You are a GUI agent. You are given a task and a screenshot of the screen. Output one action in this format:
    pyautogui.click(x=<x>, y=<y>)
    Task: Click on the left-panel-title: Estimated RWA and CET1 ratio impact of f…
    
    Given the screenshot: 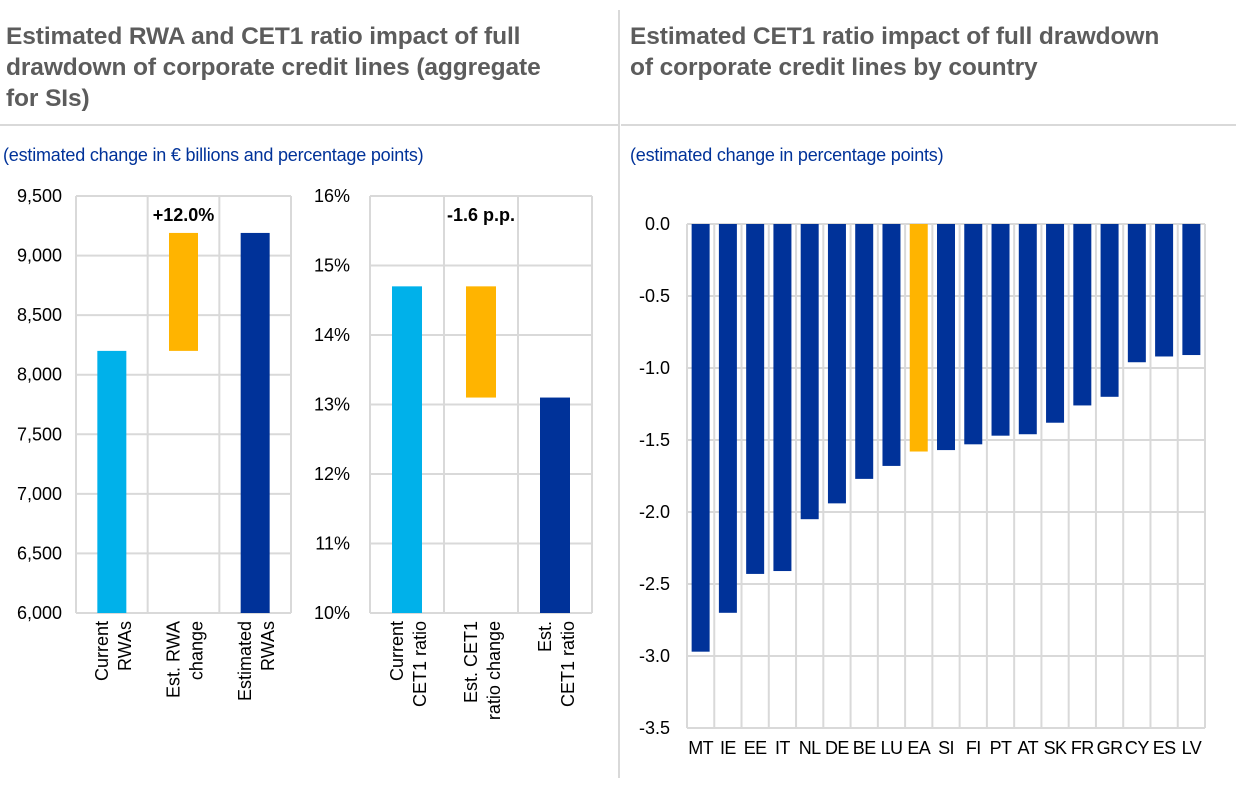 What is the action you would take?
    pyautogui.click(x=308, y=67)
    